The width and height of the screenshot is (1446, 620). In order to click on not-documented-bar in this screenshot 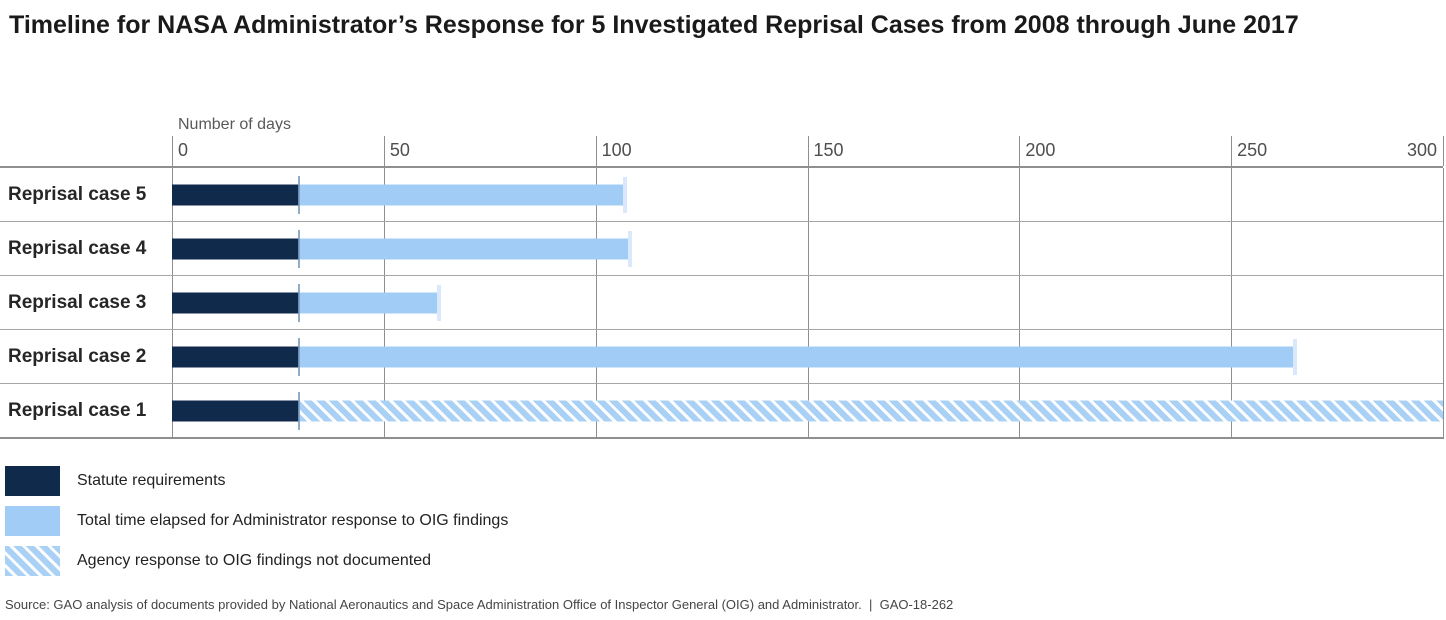, I will do `click(871, 410)`.